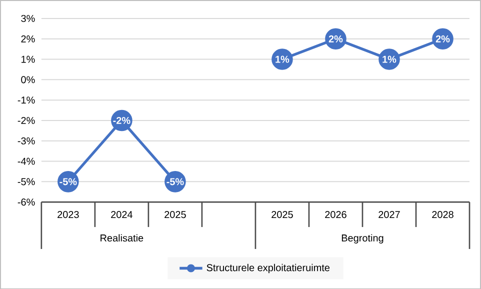 The image size is (481, 289). What do you see at coordinates (28, 59) in the screenshot?
I see `y-tick-label: 1%` at bounding box center [28, 59].